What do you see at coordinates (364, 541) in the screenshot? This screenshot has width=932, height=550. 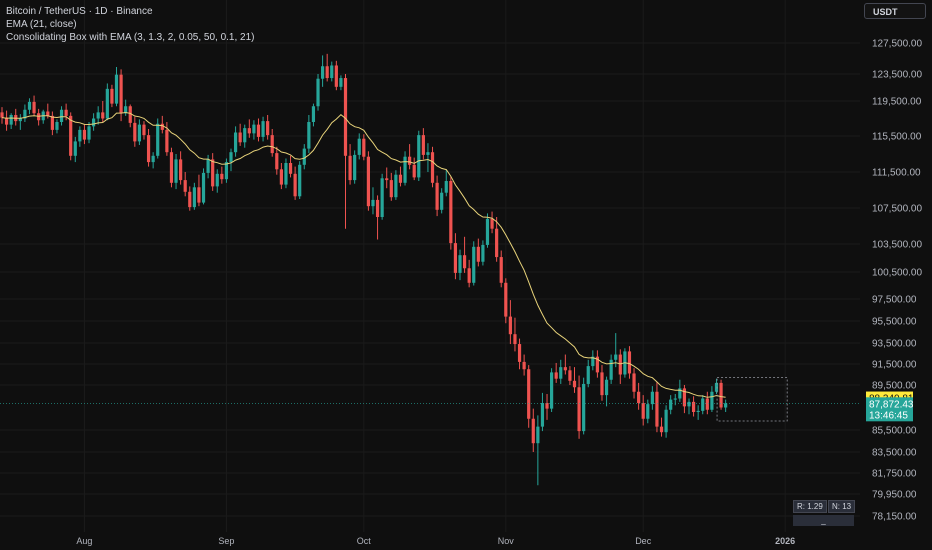 I see `x-tick-label: Oct` at bounding box center [364, 541].